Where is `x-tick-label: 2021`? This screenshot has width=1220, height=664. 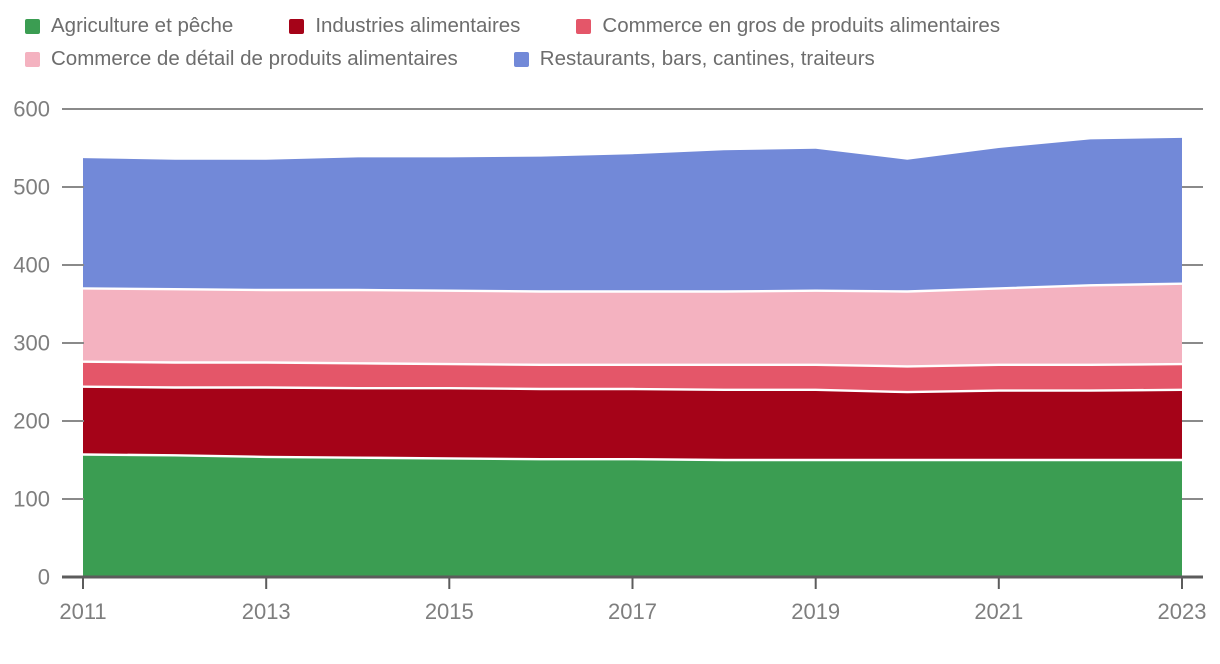 x-tick-label: 2021 is located at coordinates (998, 611).